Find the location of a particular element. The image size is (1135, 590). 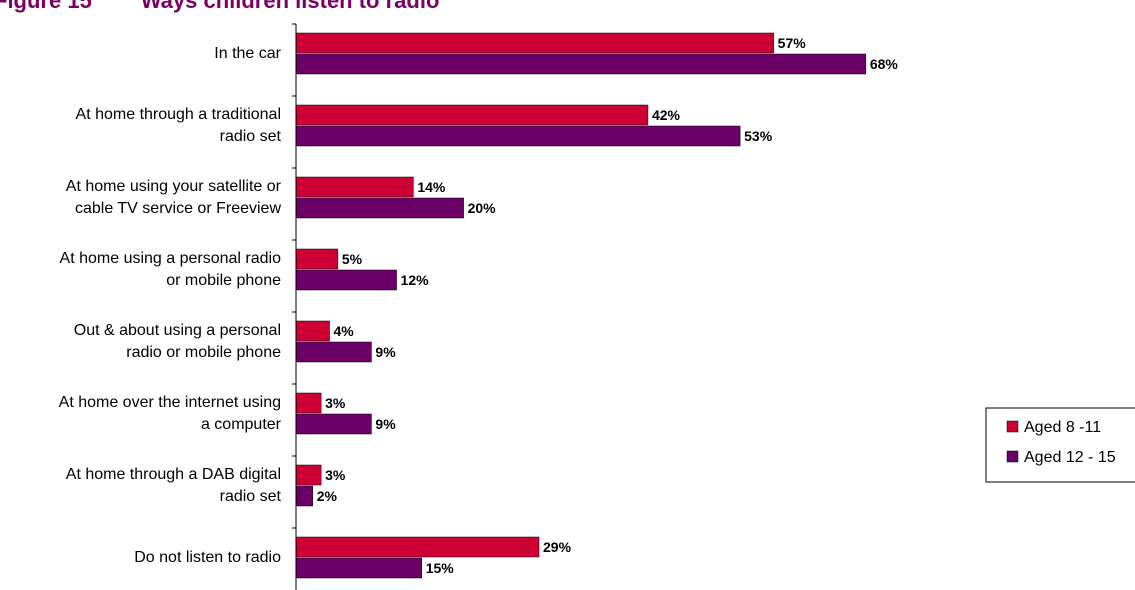

data-label: 12% is located at coordinates (415, 280).